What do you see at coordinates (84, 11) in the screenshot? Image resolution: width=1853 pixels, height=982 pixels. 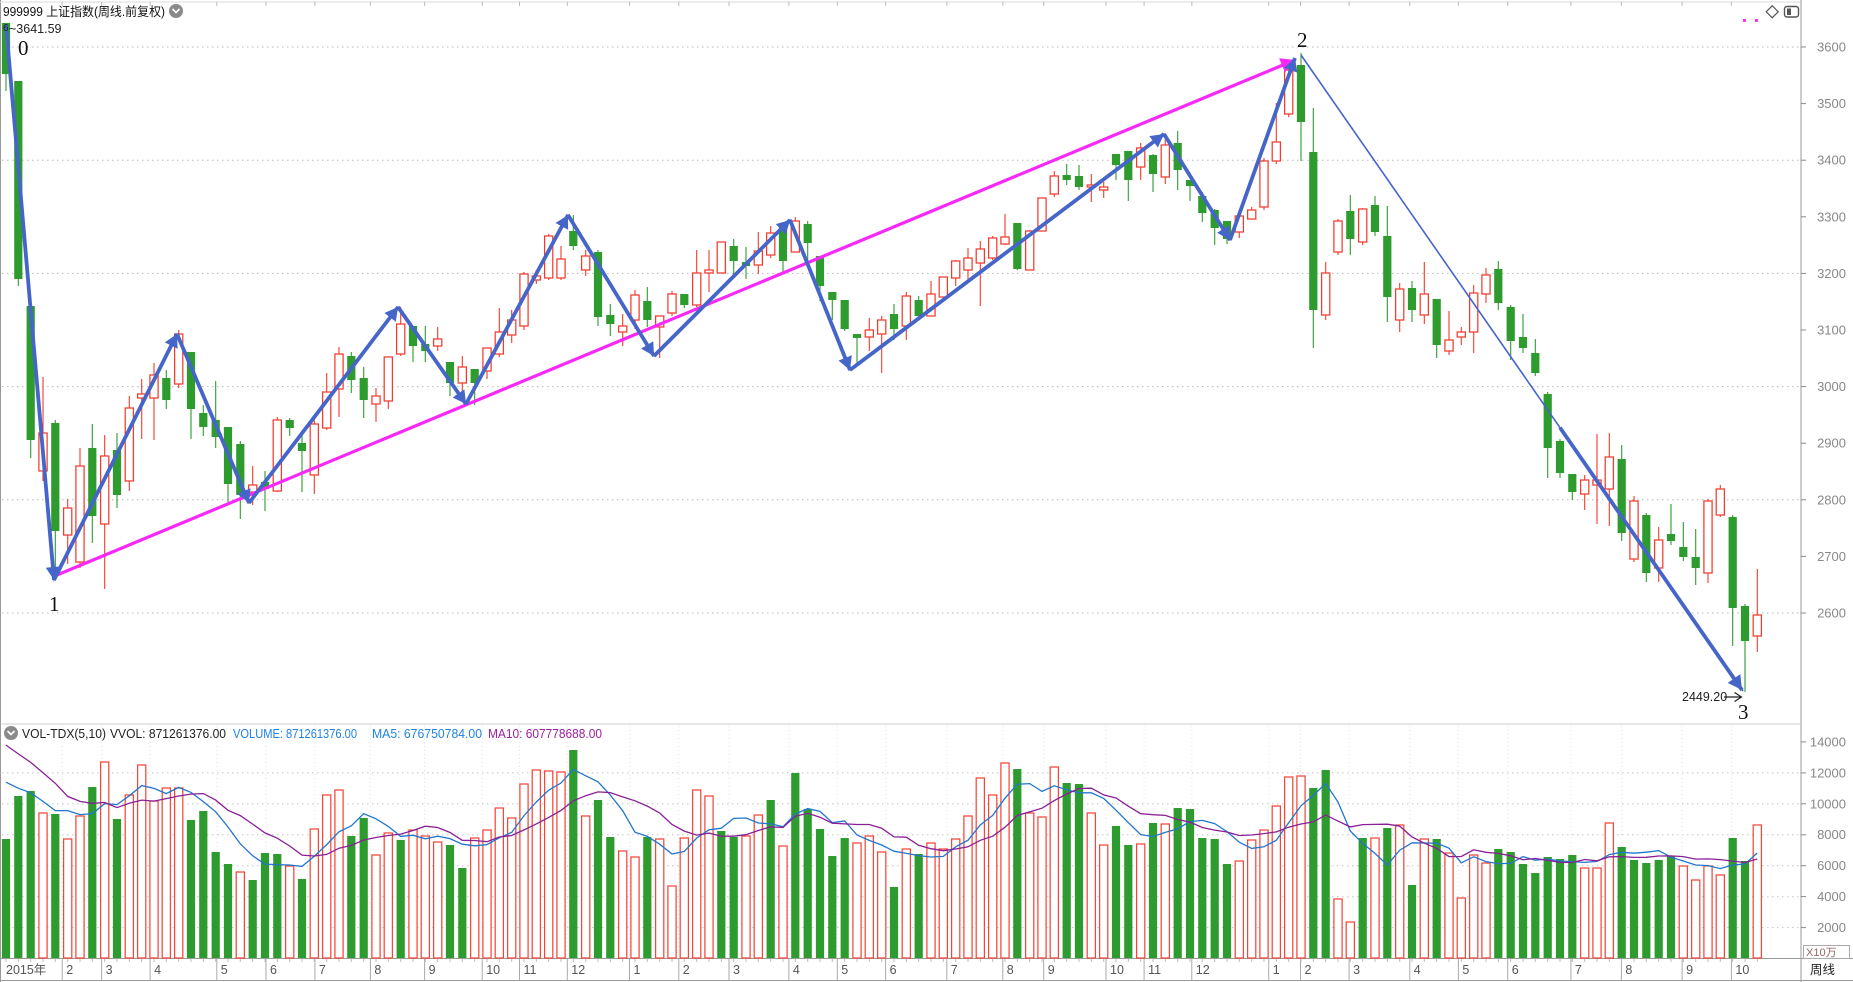 I see `svg-text: 999999 上证指数(周线.前复权)` at bounding box center [84, 11].